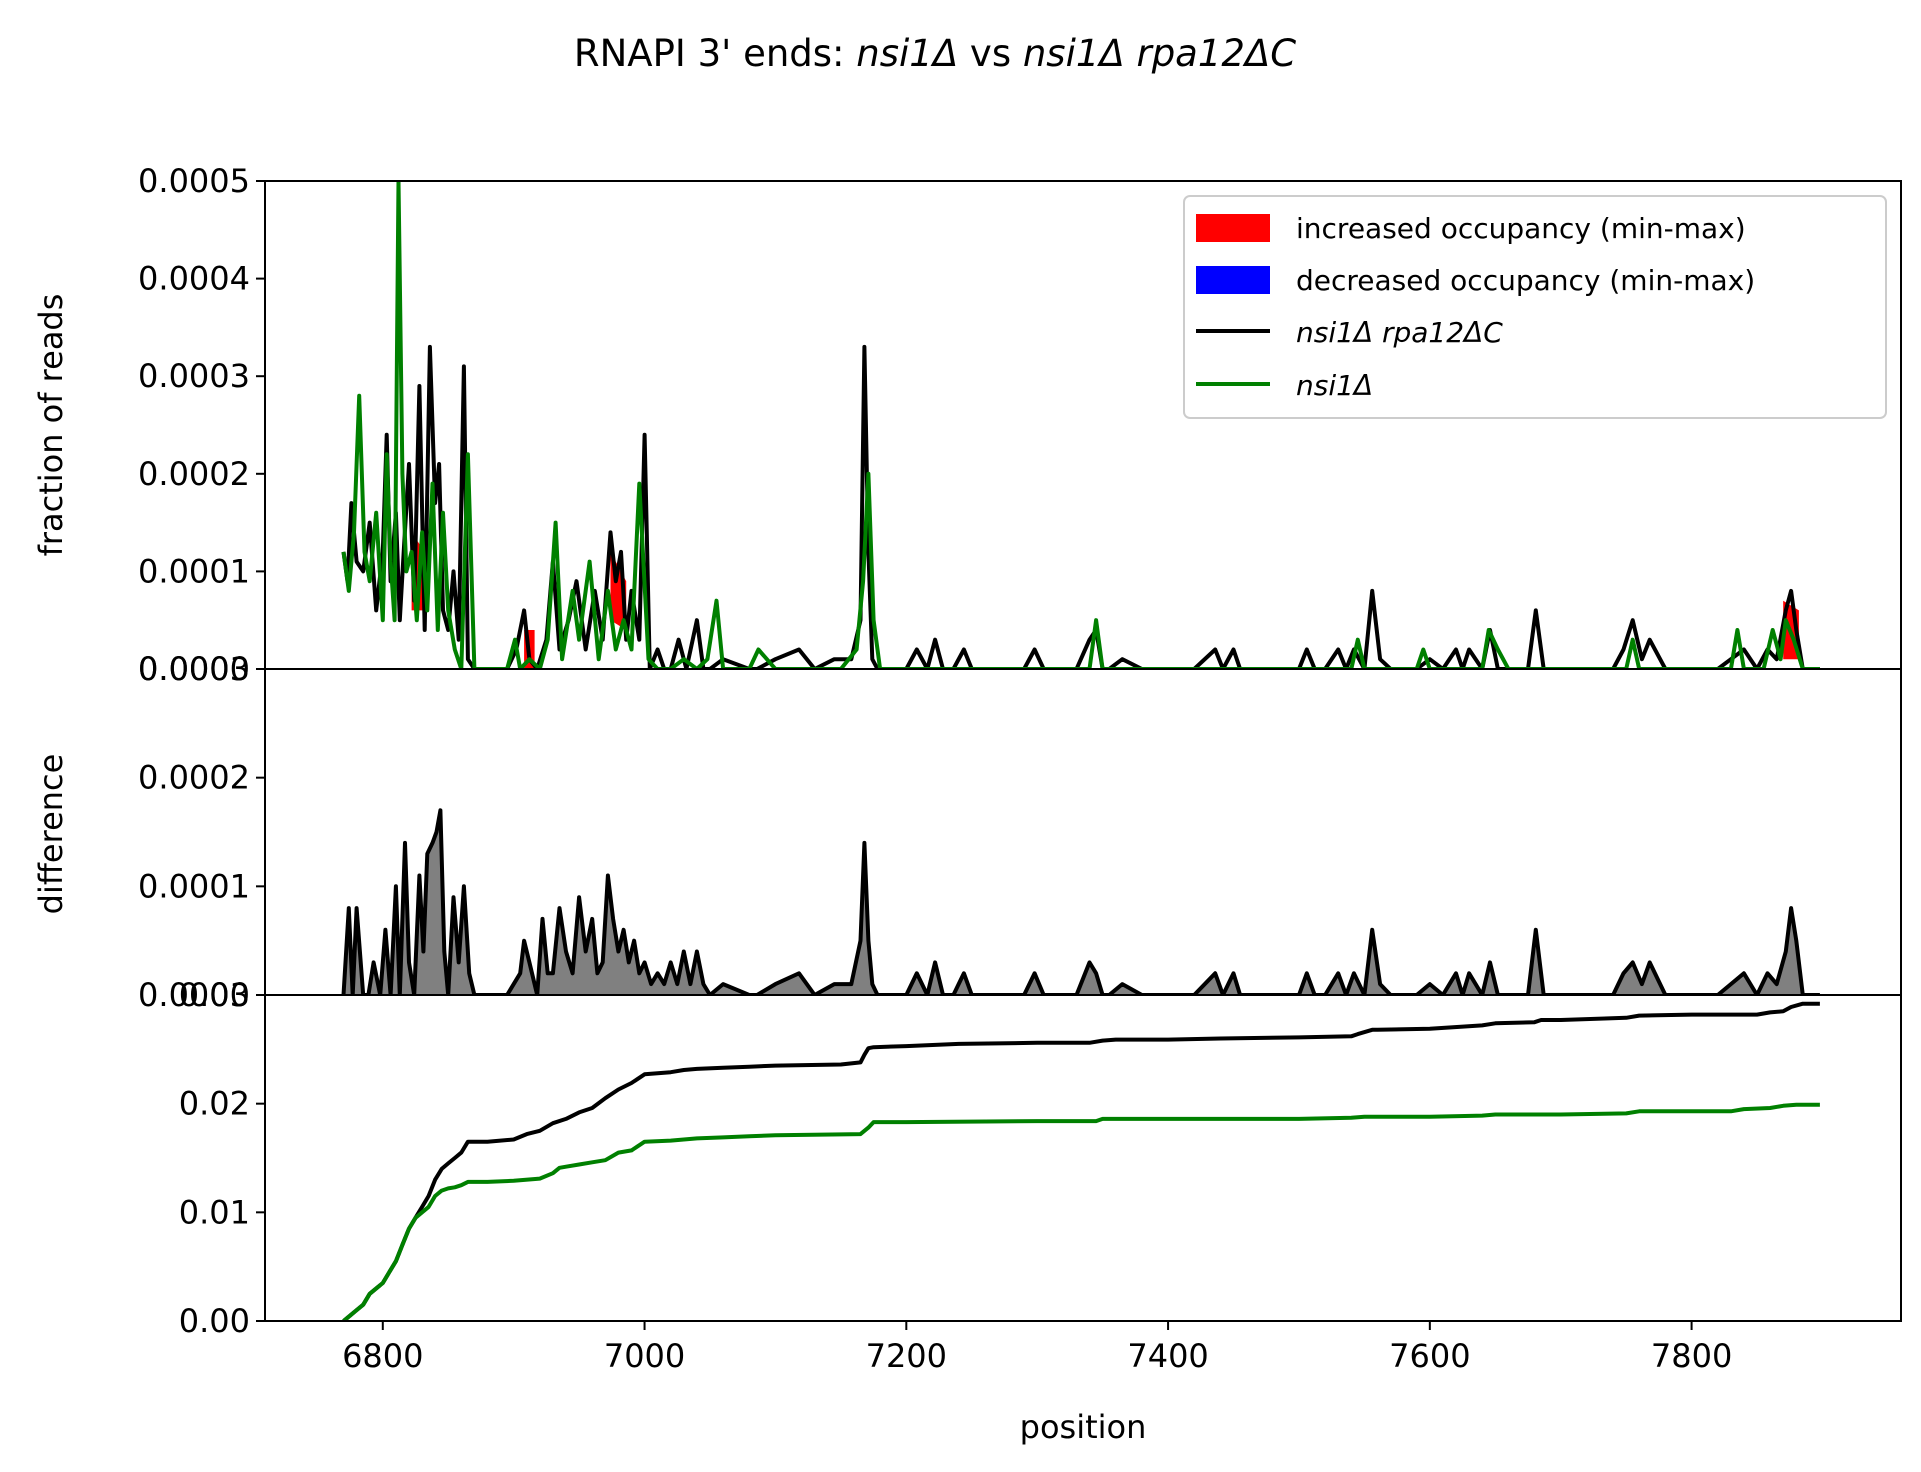 The width and height of the screenshot is (1921, 1472). What do you see at coordinates (1525, 280) in the screenshot?
I see `legend-label-decreased: decreased occupancy (min-max)` at bounding box center [1525, 280].